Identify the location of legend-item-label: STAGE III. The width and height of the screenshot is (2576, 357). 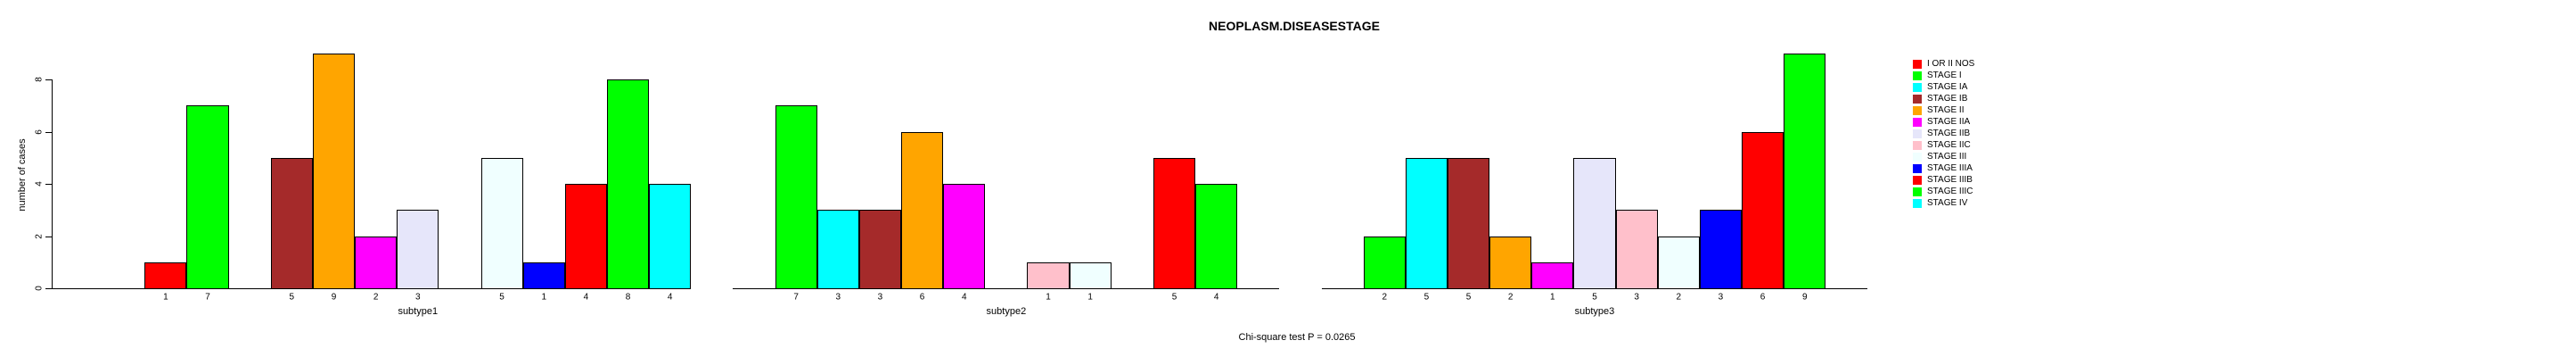
(1947, 157).